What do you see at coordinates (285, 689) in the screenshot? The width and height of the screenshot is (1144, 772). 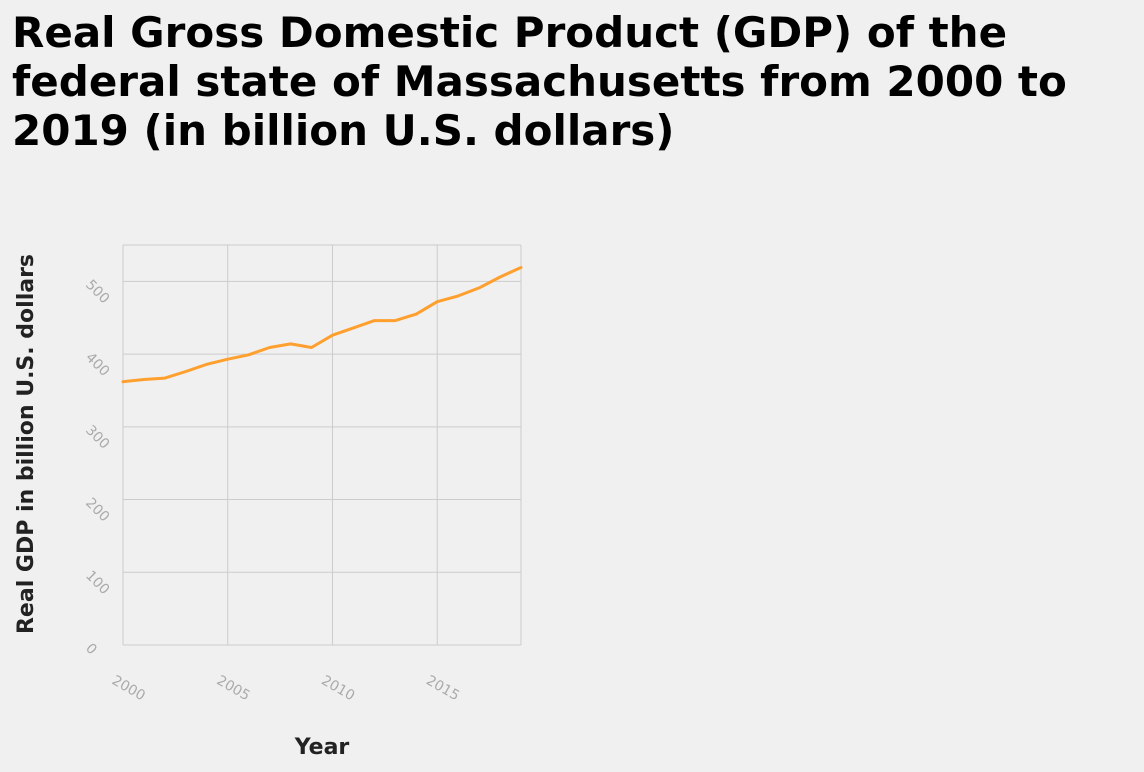 I see `x-tick-labels: 2000 2005 2010 2015` at bounding box center [285, 689].